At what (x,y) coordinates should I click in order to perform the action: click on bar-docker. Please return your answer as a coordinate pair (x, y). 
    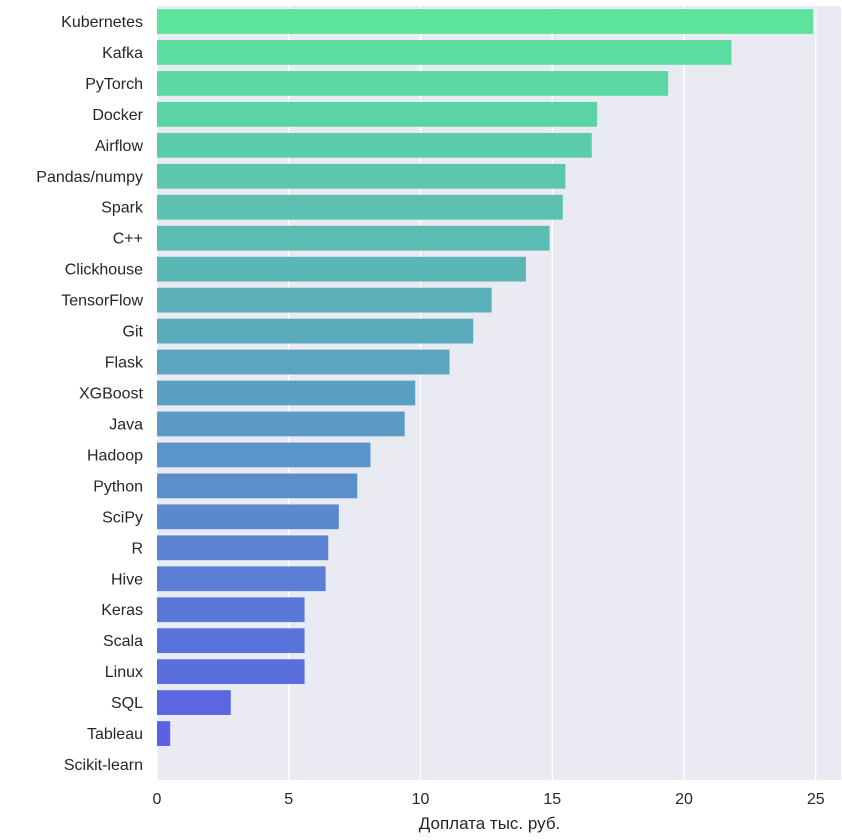
    Looking at the image, I should click on (377, 114).